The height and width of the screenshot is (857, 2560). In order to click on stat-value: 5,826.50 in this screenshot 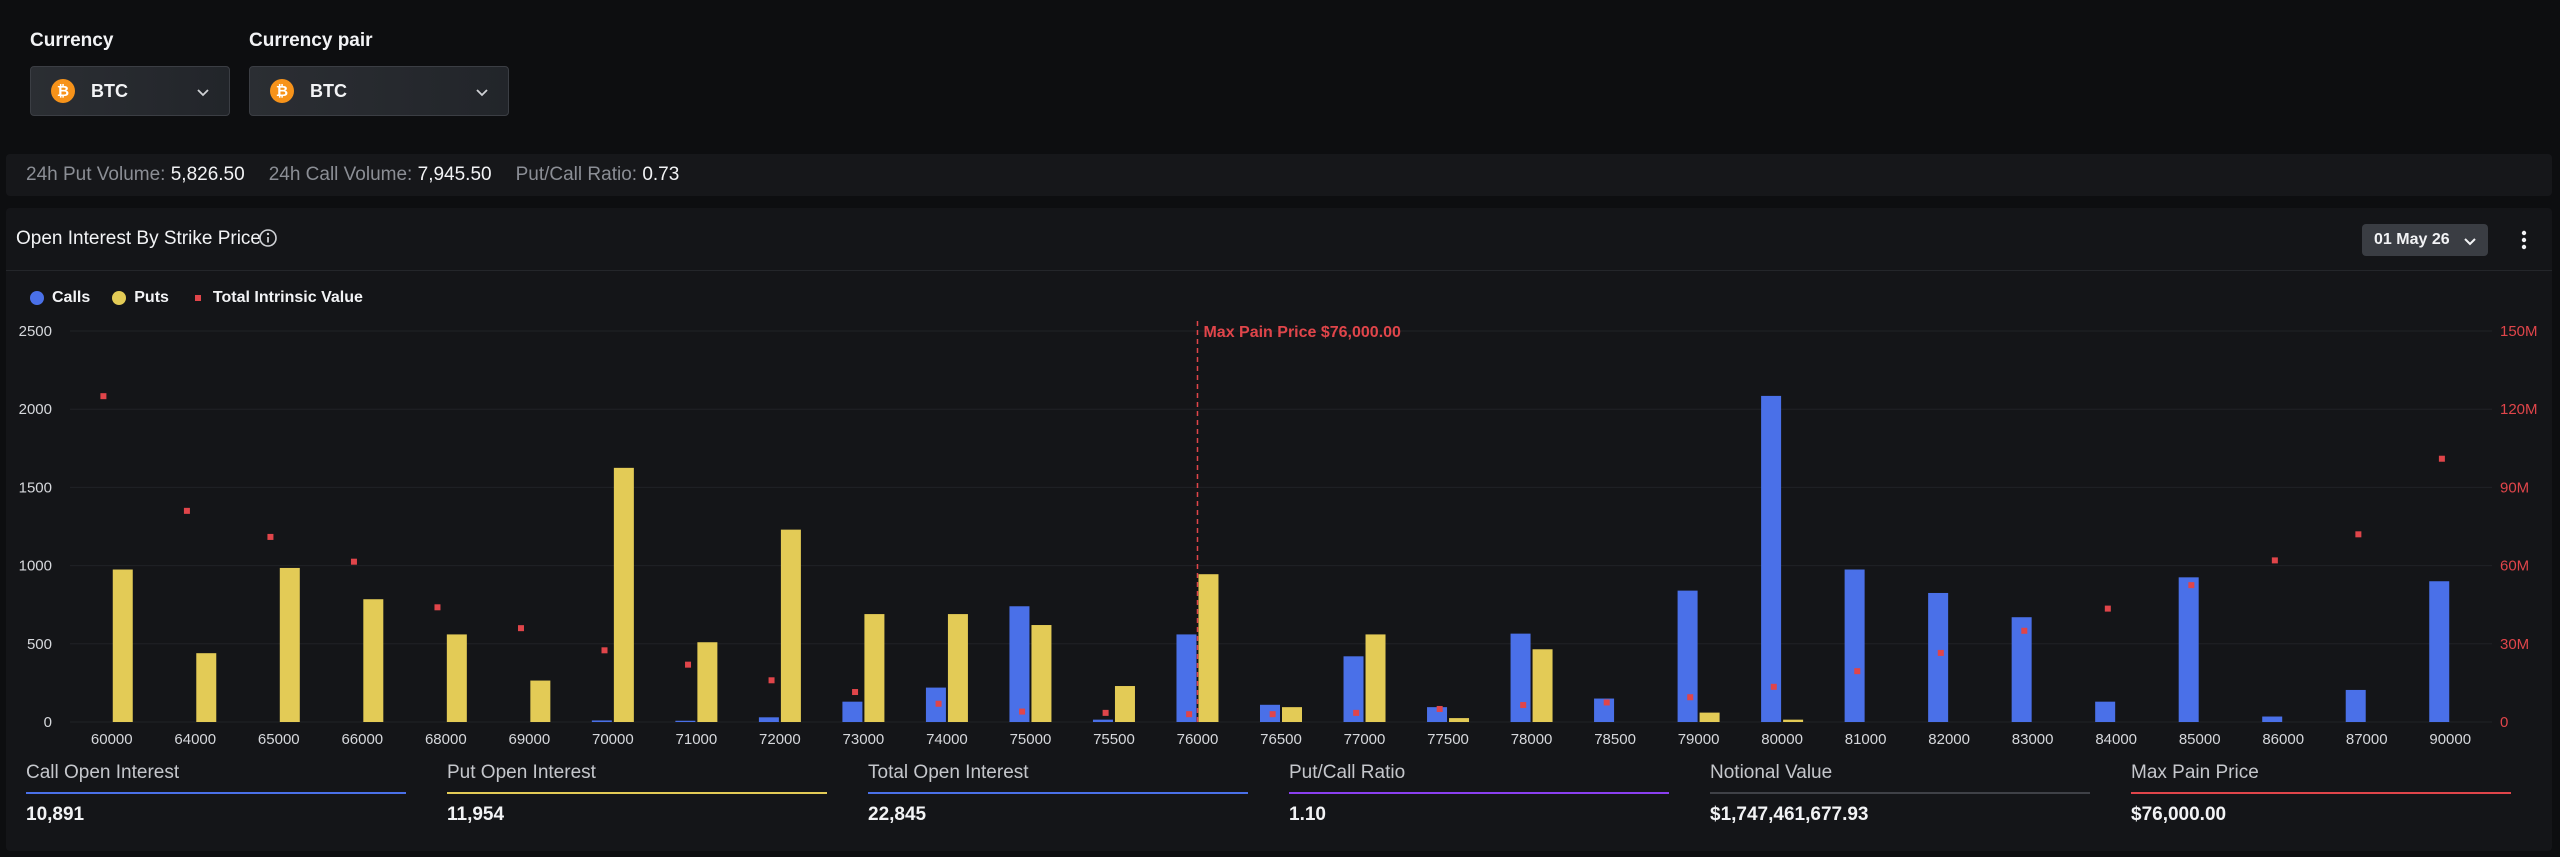, I will do `click(207, 174)`.